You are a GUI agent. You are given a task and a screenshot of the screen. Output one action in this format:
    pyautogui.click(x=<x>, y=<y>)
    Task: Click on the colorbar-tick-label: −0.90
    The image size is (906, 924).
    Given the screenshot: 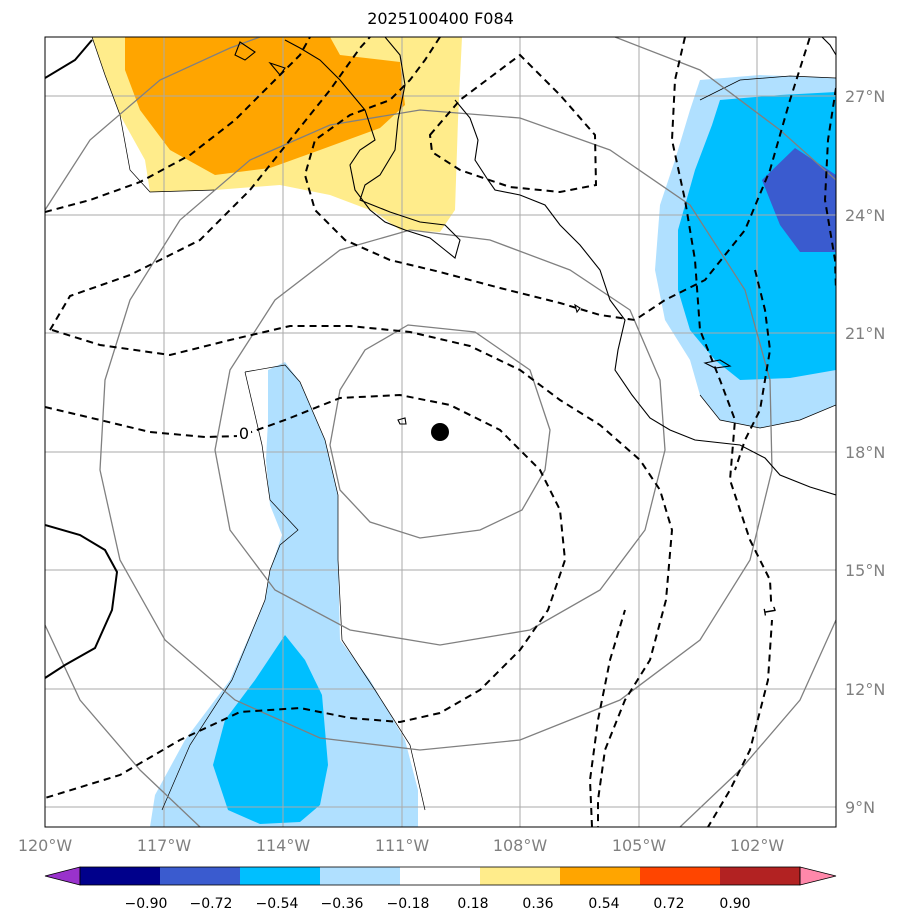 What is the action you would take?
    pyautogui.click(x=146, y=904)
    